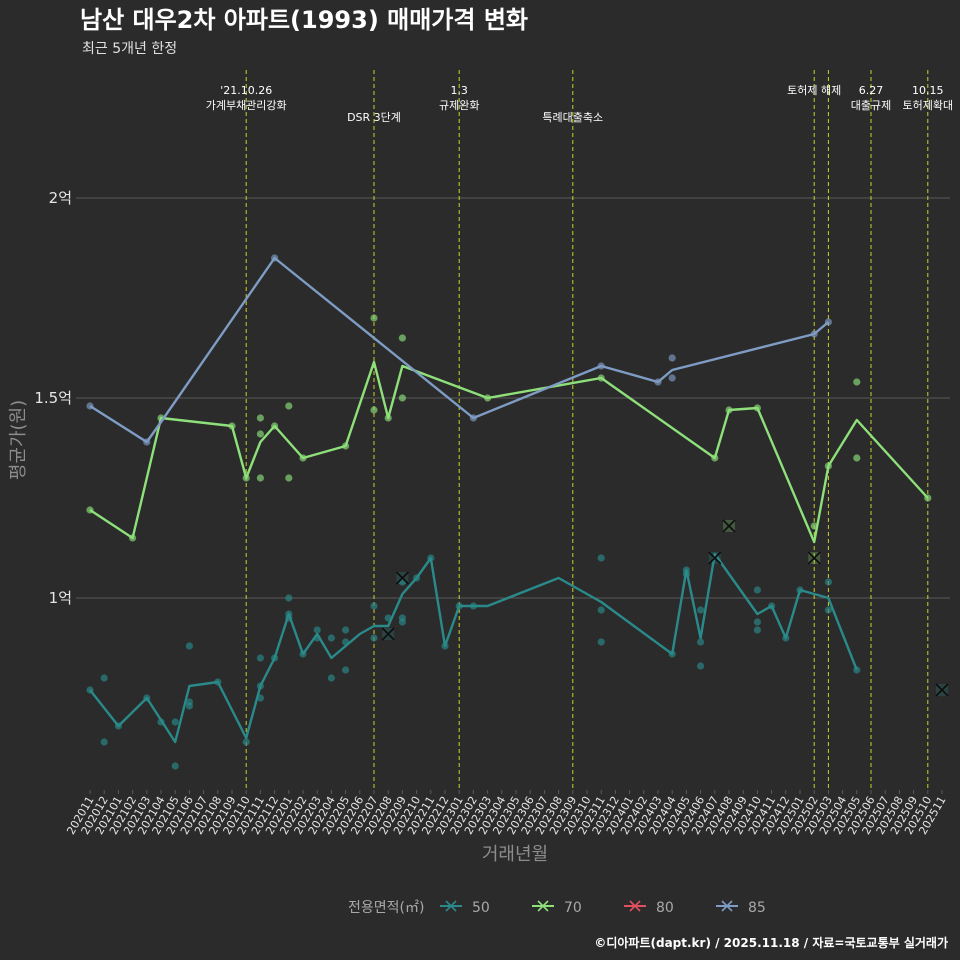  I want to click on legend: 전용면적(㎡) 50 70 80 85, so click(557, 908).